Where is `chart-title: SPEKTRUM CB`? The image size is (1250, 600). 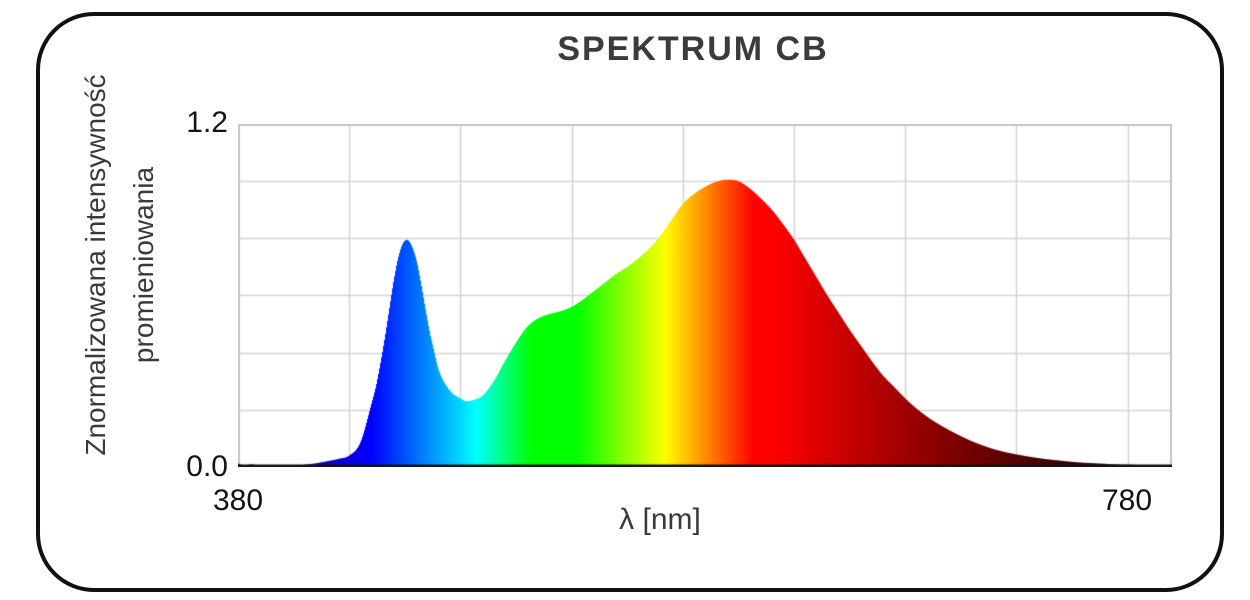 chart-title: SPEKTRUM CB is located at coordinates (693, 49).